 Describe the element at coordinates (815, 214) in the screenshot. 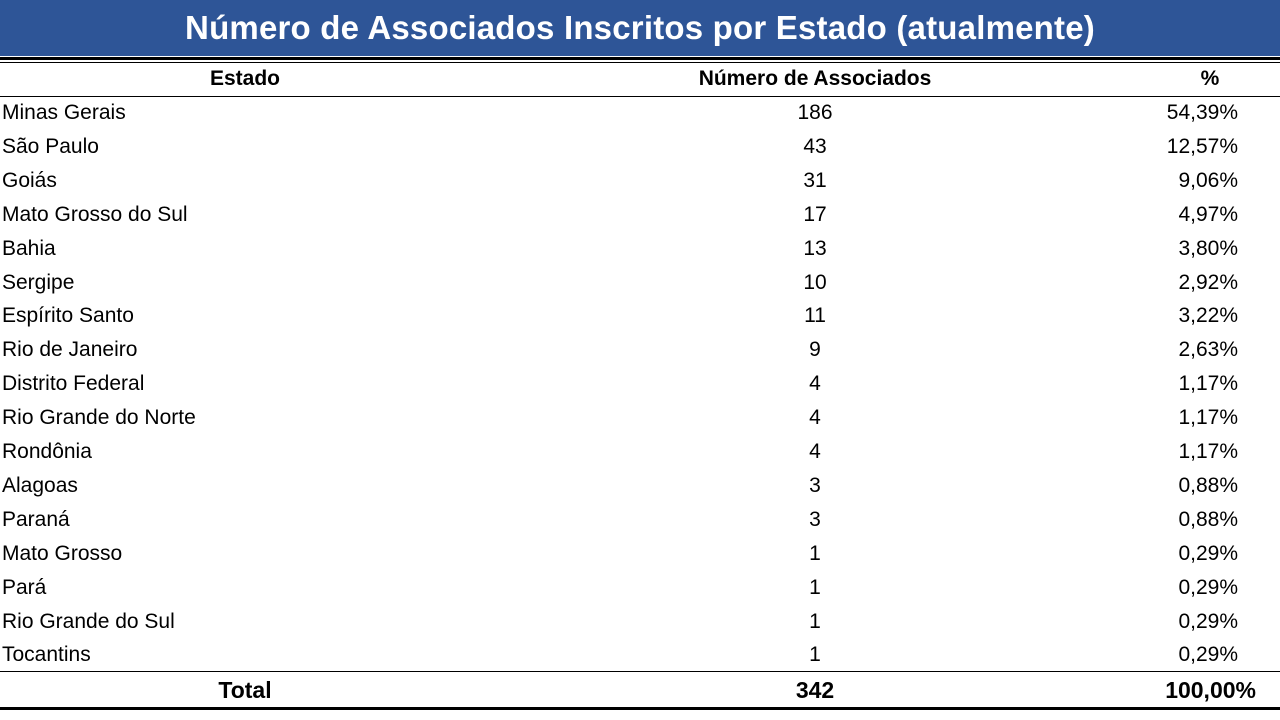

I see `cell-count: 17` at that location.